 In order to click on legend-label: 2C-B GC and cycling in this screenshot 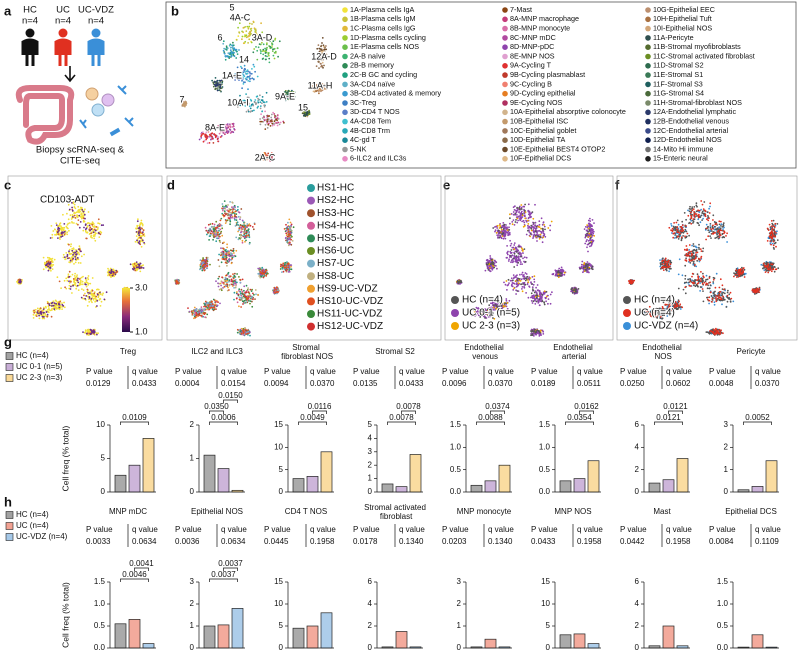, I will do `click(383, 74)`.